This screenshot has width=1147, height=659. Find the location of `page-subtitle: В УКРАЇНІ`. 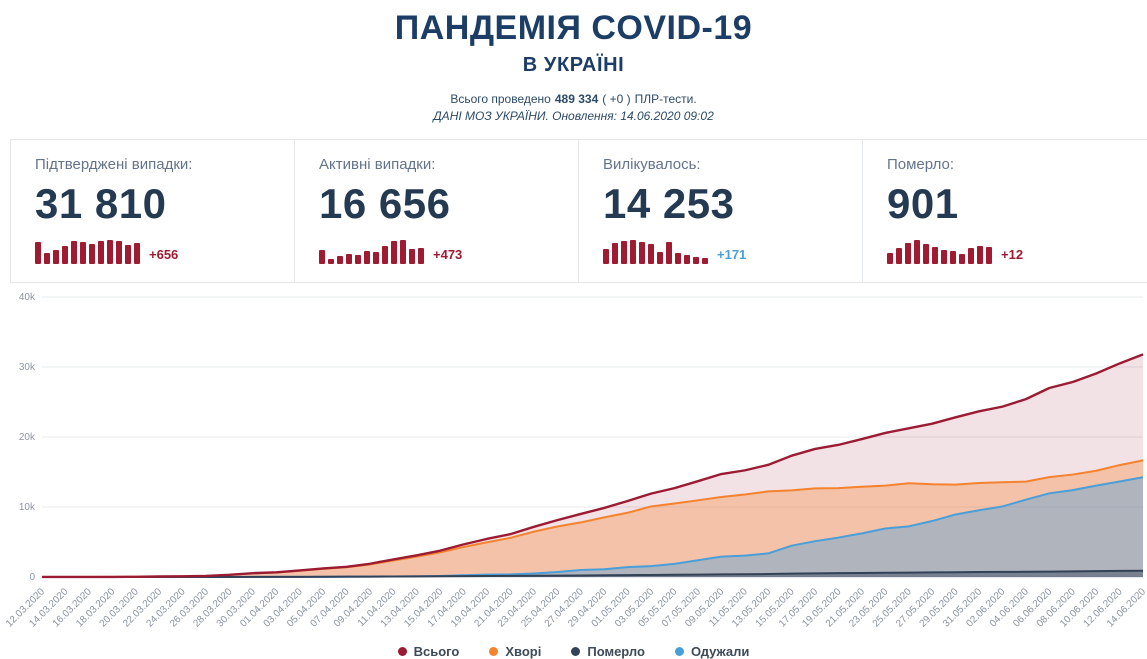

page-subtitle: В УКРАЇНІ is located at coordinates (573, 65).